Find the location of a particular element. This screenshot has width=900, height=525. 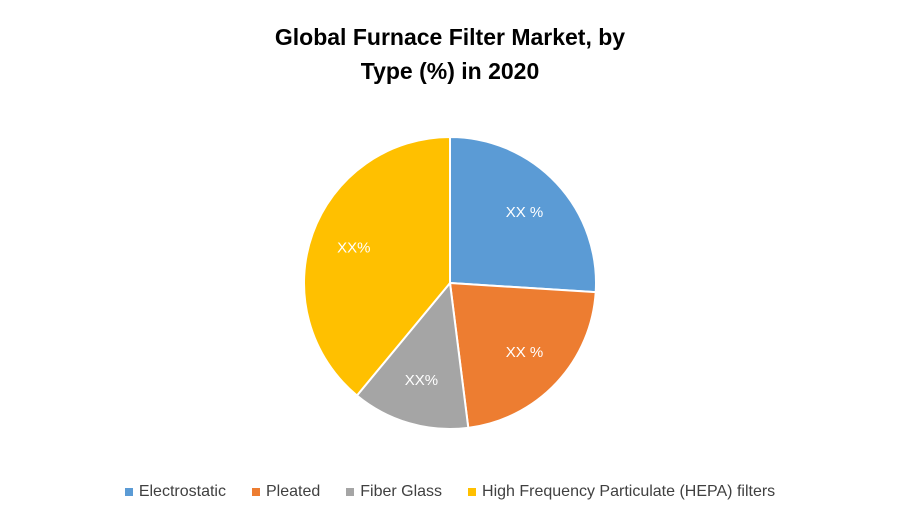

legend-label: Electrostatic is located at coordinates (182, 491).